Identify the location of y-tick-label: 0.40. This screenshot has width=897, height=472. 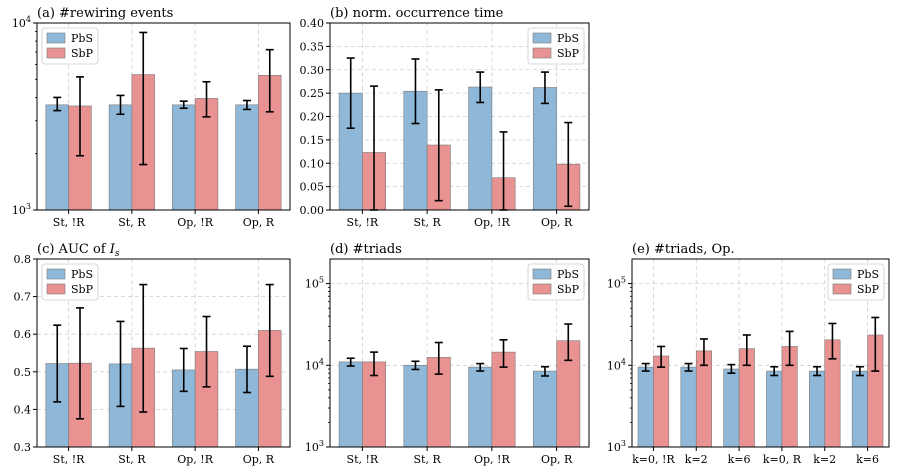
(312, 23).